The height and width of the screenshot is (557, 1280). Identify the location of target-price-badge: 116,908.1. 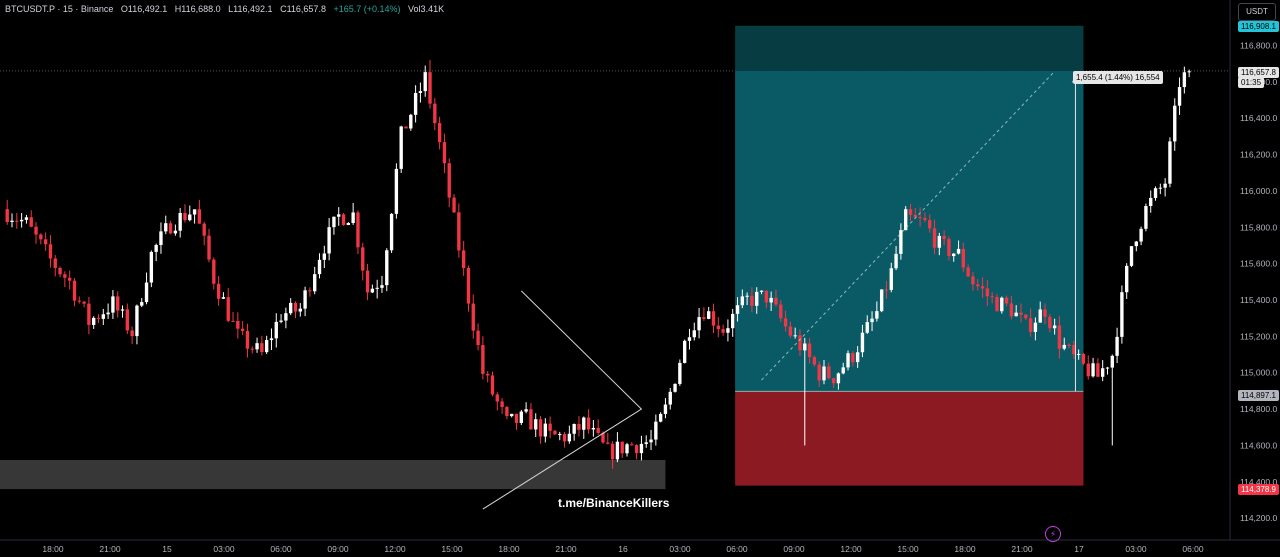
(1258, 26).